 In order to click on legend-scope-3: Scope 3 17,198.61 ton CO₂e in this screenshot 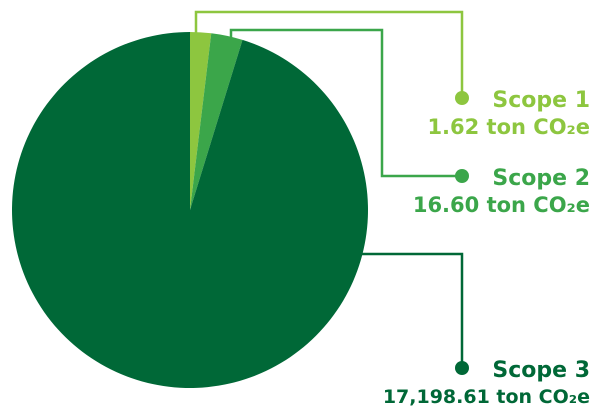, I will do `click(486, 382)`.